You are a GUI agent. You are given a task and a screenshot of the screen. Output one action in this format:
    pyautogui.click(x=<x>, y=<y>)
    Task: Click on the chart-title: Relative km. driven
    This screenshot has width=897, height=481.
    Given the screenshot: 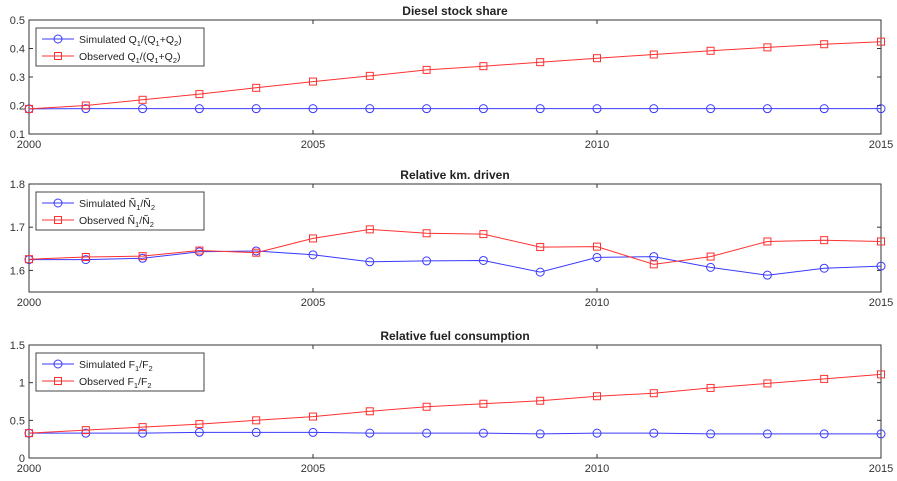 What is the action you would take?
    pyautogui.click(x=454, y=175)
    